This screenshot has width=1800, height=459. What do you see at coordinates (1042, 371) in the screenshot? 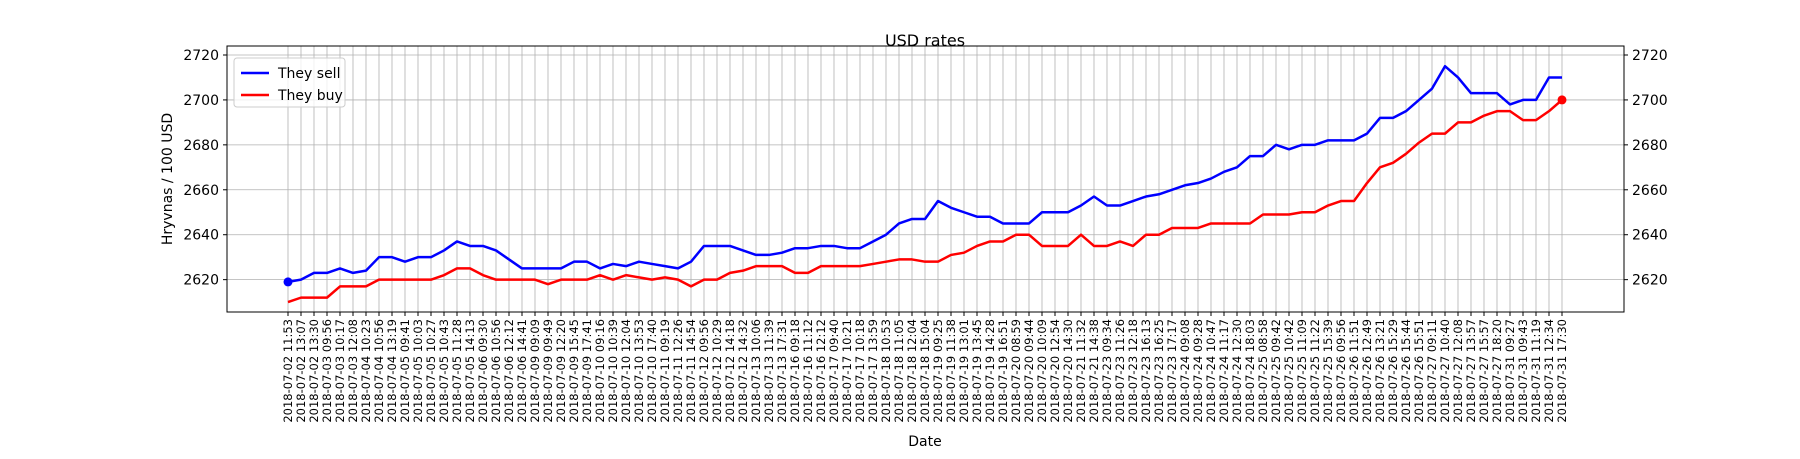
I see `x-tick-label: 2018-07-20 10:09` at bounding box center [1042, 371].